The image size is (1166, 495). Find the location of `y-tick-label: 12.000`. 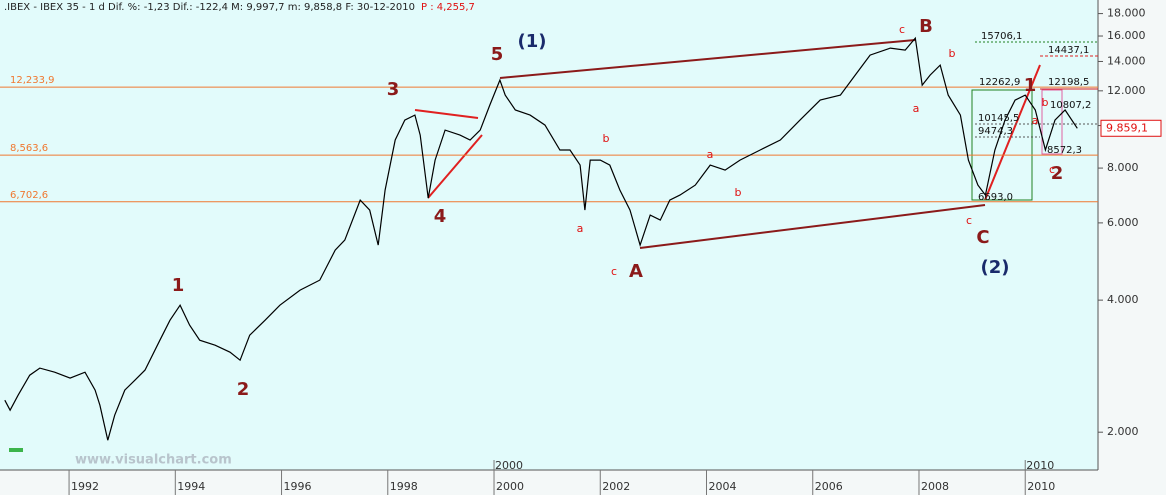

y-tick-label: 12.000 is located at coordinates (1126, 90).